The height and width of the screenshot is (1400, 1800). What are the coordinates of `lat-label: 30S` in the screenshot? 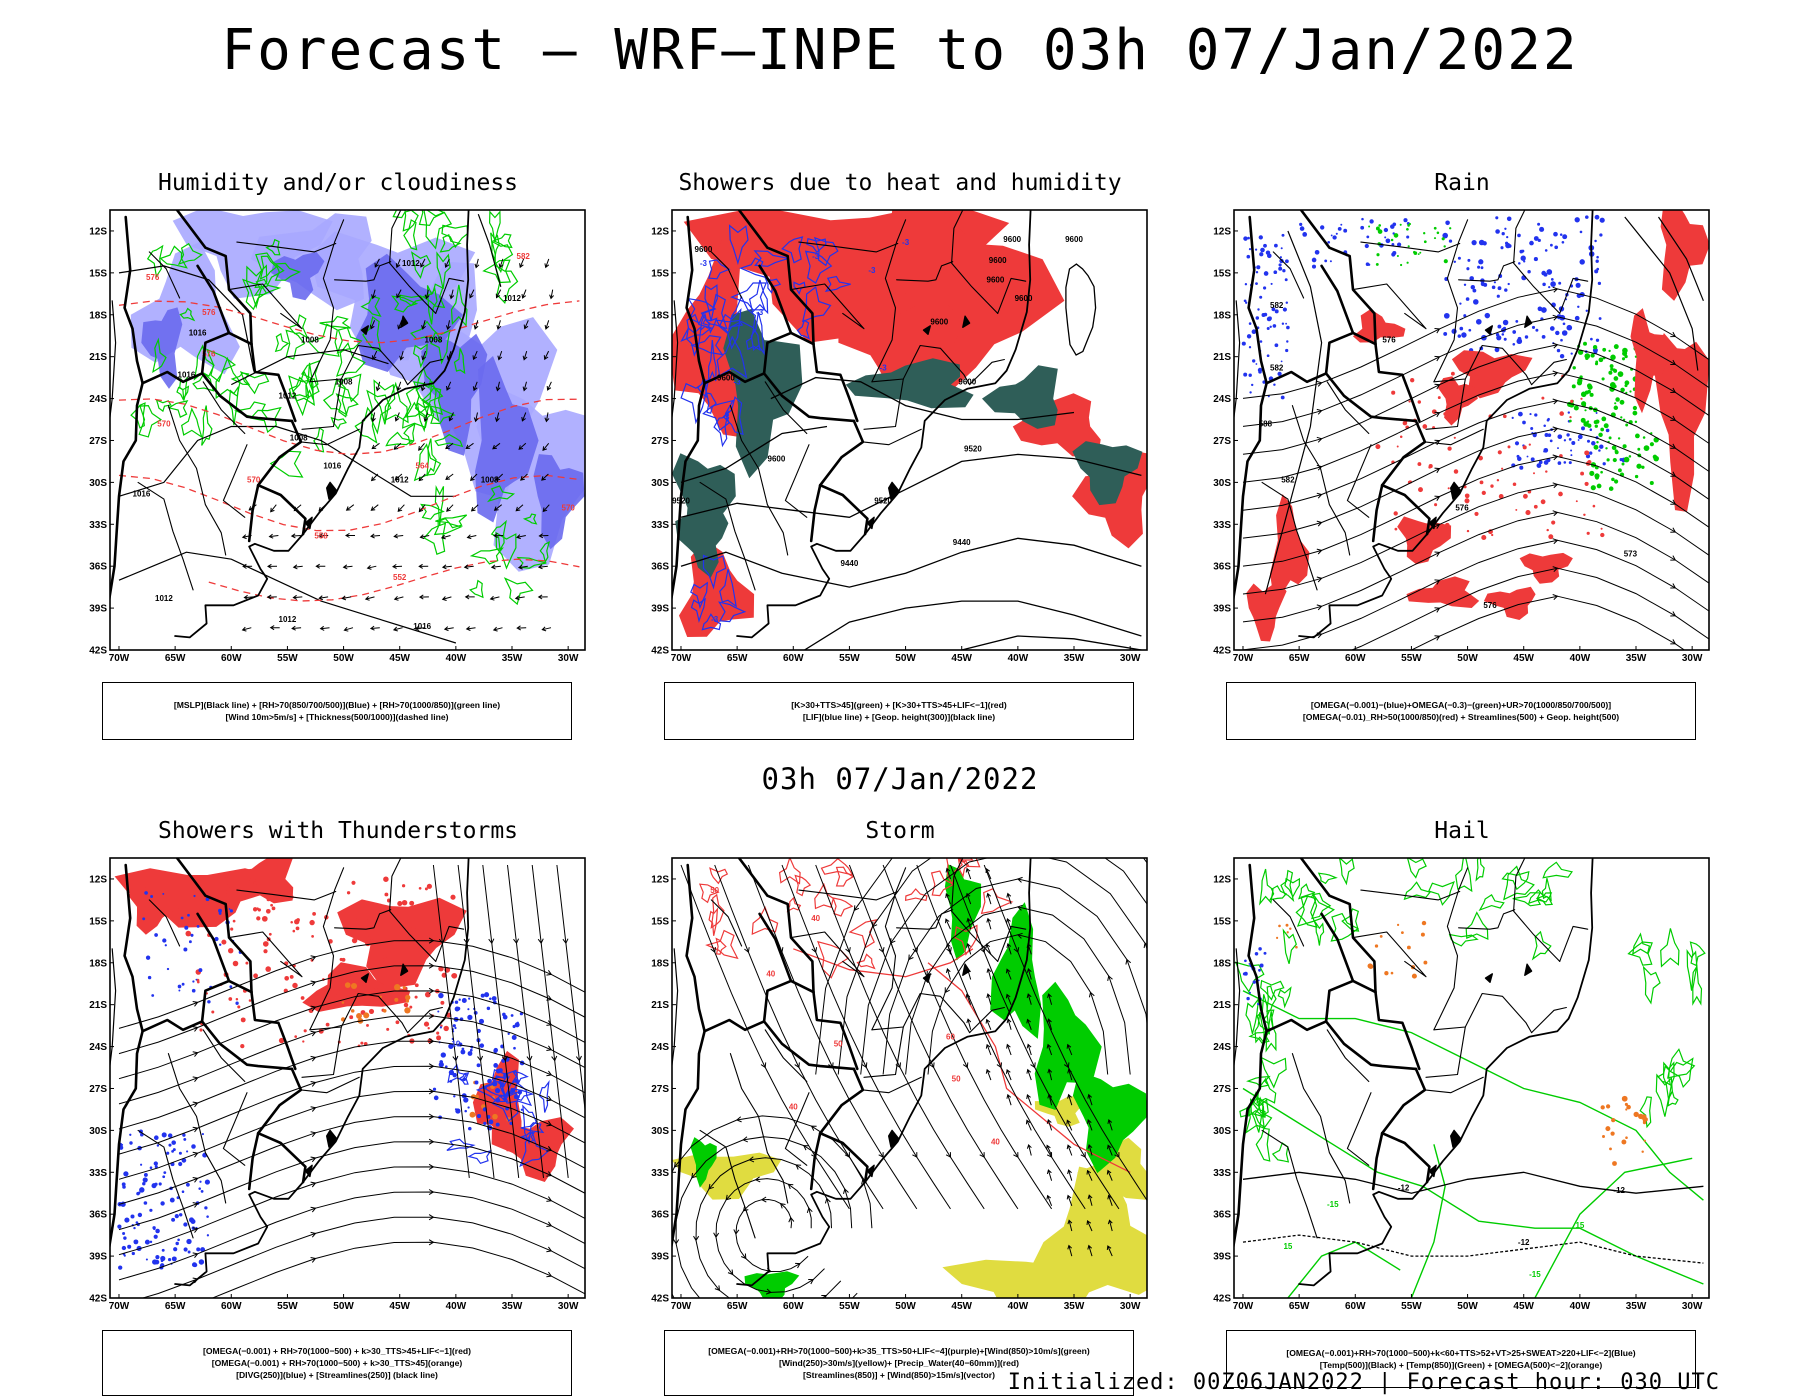 It's located at (1222, 483).